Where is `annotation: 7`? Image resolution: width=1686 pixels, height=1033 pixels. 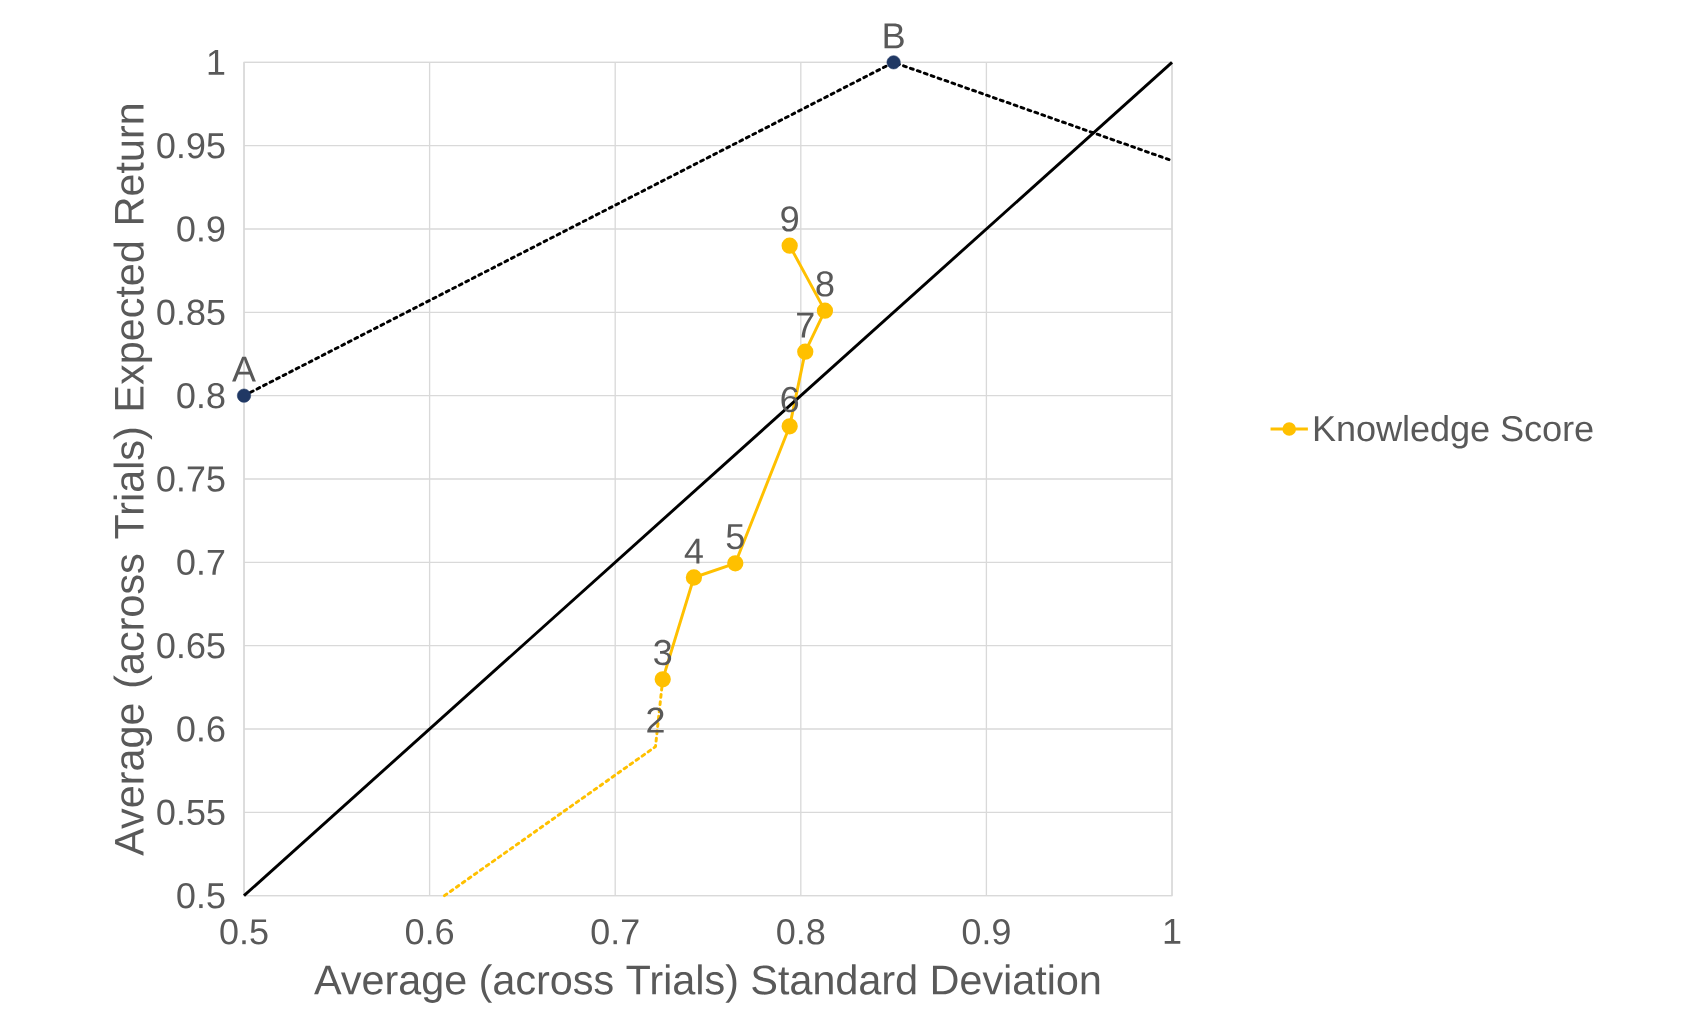 annotation: 7 is located at coordinates (805, 325).